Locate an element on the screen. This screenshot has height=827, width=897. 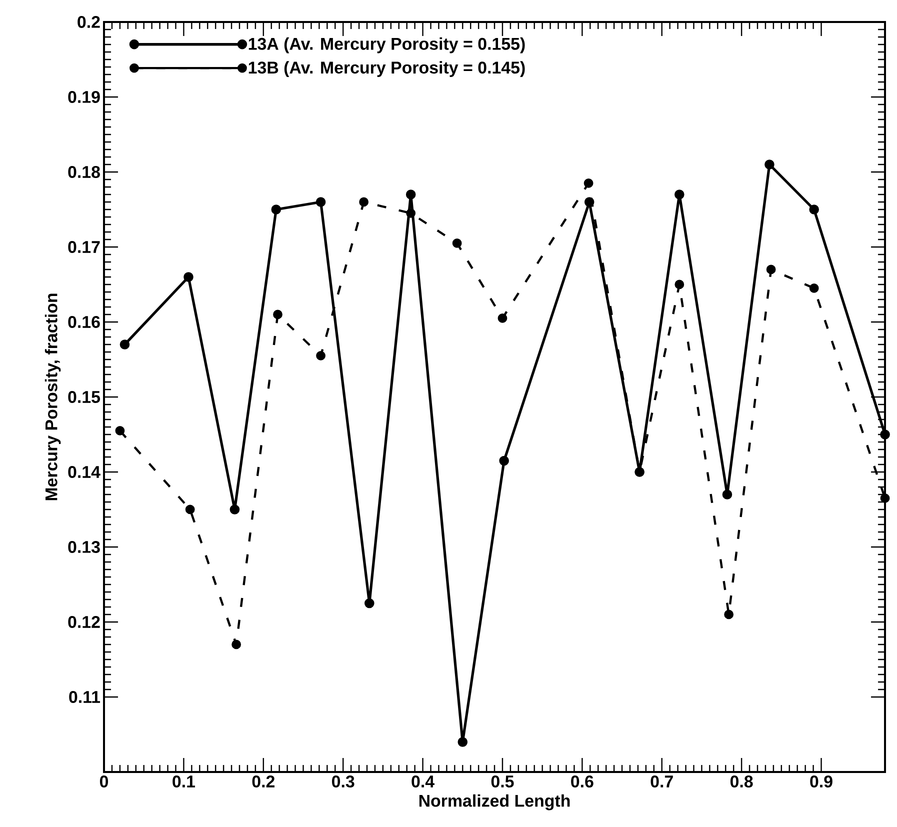
y-tick-label: 0.16 is located at coordinates (84, 322).